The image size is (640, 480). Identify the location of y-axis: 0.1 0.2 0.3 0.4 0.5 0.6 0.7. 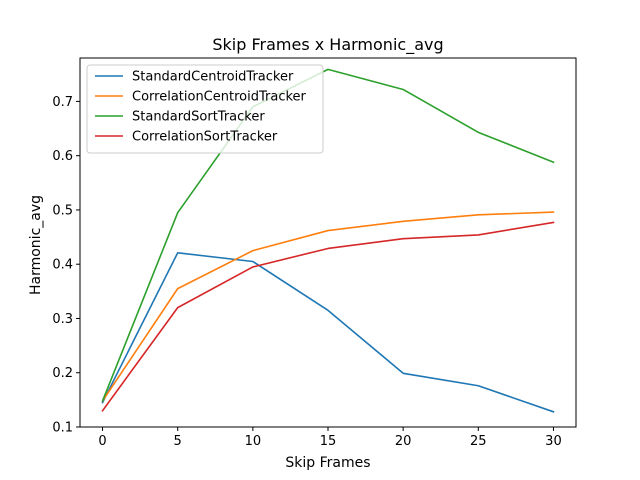
(66, 265).